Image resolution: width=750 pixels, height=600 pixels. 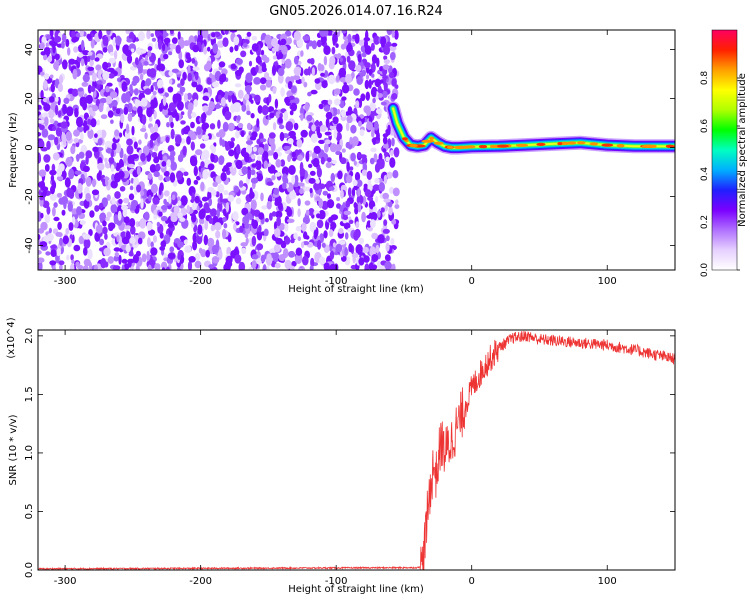 I want to click on x-tick-label: -300, so click(x=65, y=281).